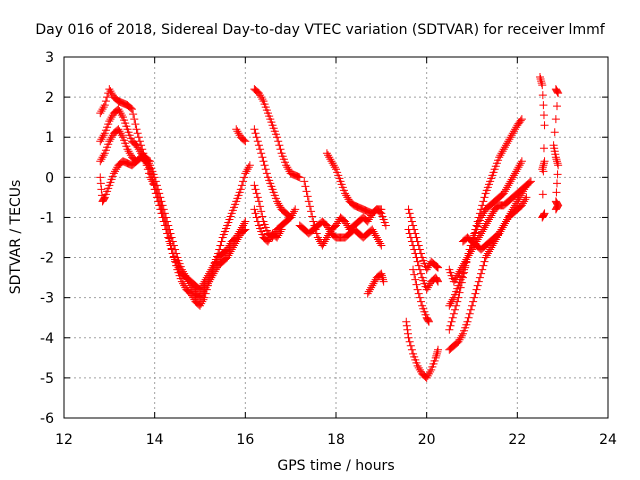 Image resolution: width=640 pixels, height=480 pixels. Describe the element at coordinates (47, 259) in the screenshot. I see `y-tick-label: -2` at that location.